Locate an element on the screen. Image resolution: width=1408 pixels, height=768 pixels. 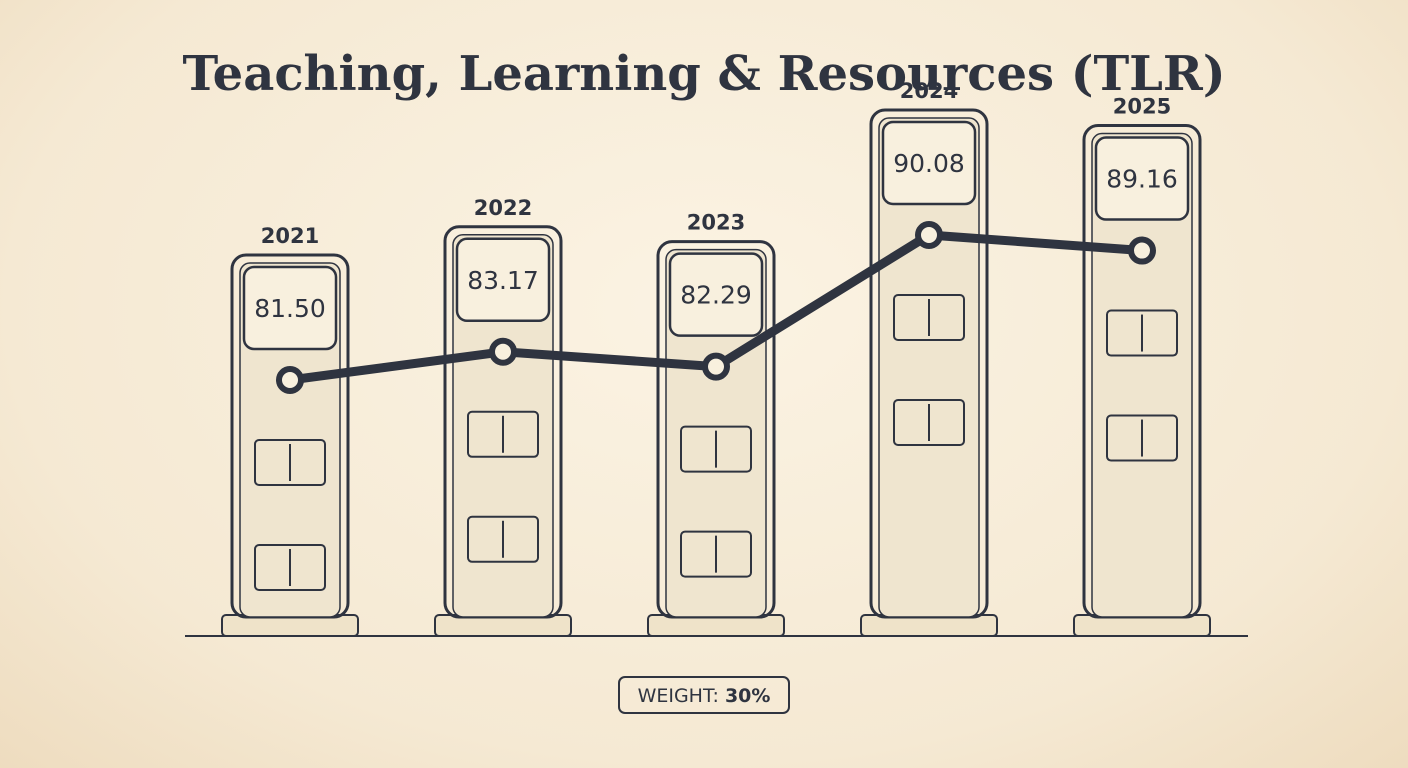
year-label: 2023 is located at coordinates (716, 223).